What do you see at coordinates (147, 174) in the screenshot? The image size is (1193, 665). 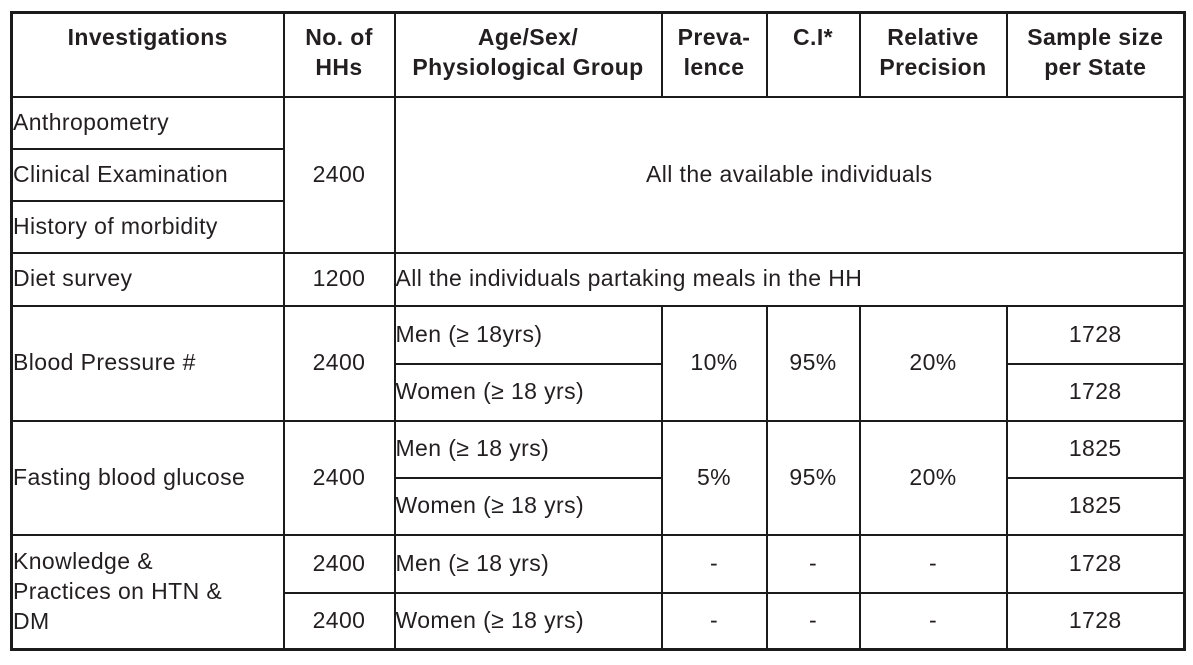 I see `investigation-cell: Clinical Examination` at bounding box center [147, 174].